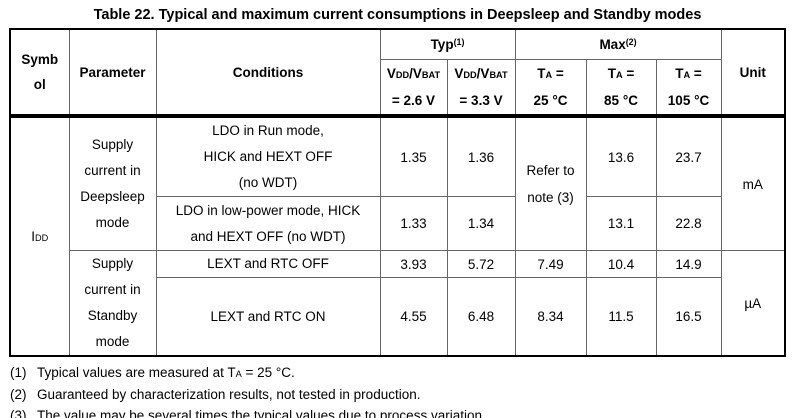 This screenshot has height=418, width=795. Describe the element at coordinates (612, 44) in the screenshot. I see `max-label: Max` at that location.